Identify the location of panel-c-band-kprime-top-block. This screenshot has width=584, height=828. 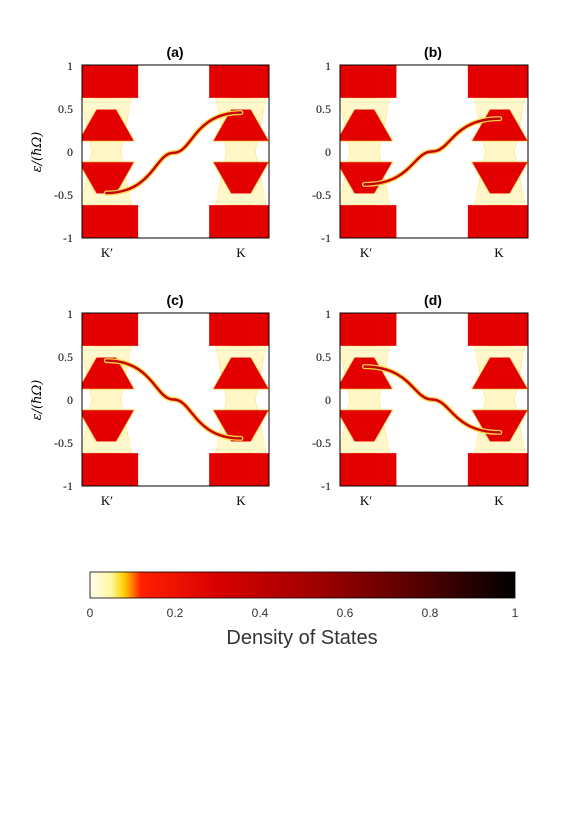
(110, 329).